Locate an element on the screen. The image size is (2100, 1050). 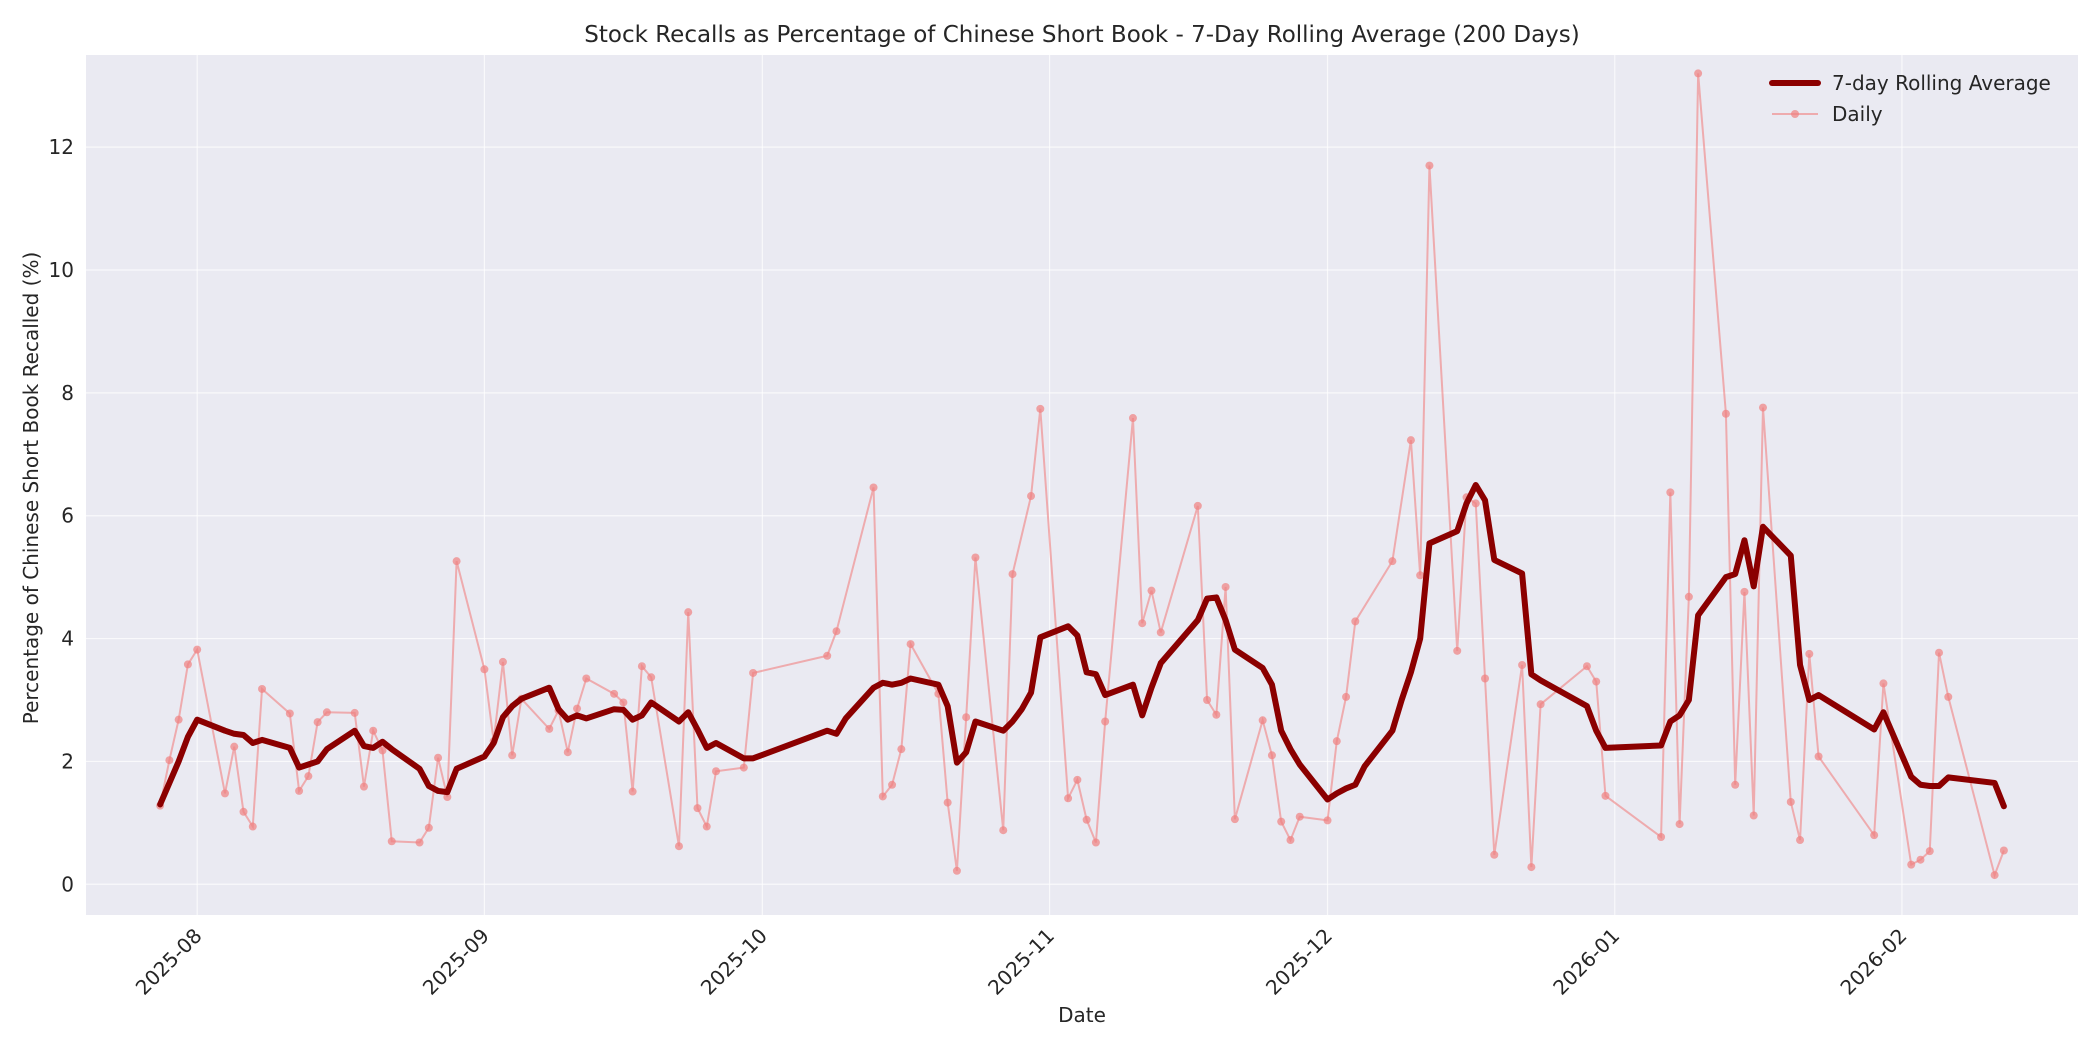
x-tick-label: 2025-08 is located at coordinates (169, 962).